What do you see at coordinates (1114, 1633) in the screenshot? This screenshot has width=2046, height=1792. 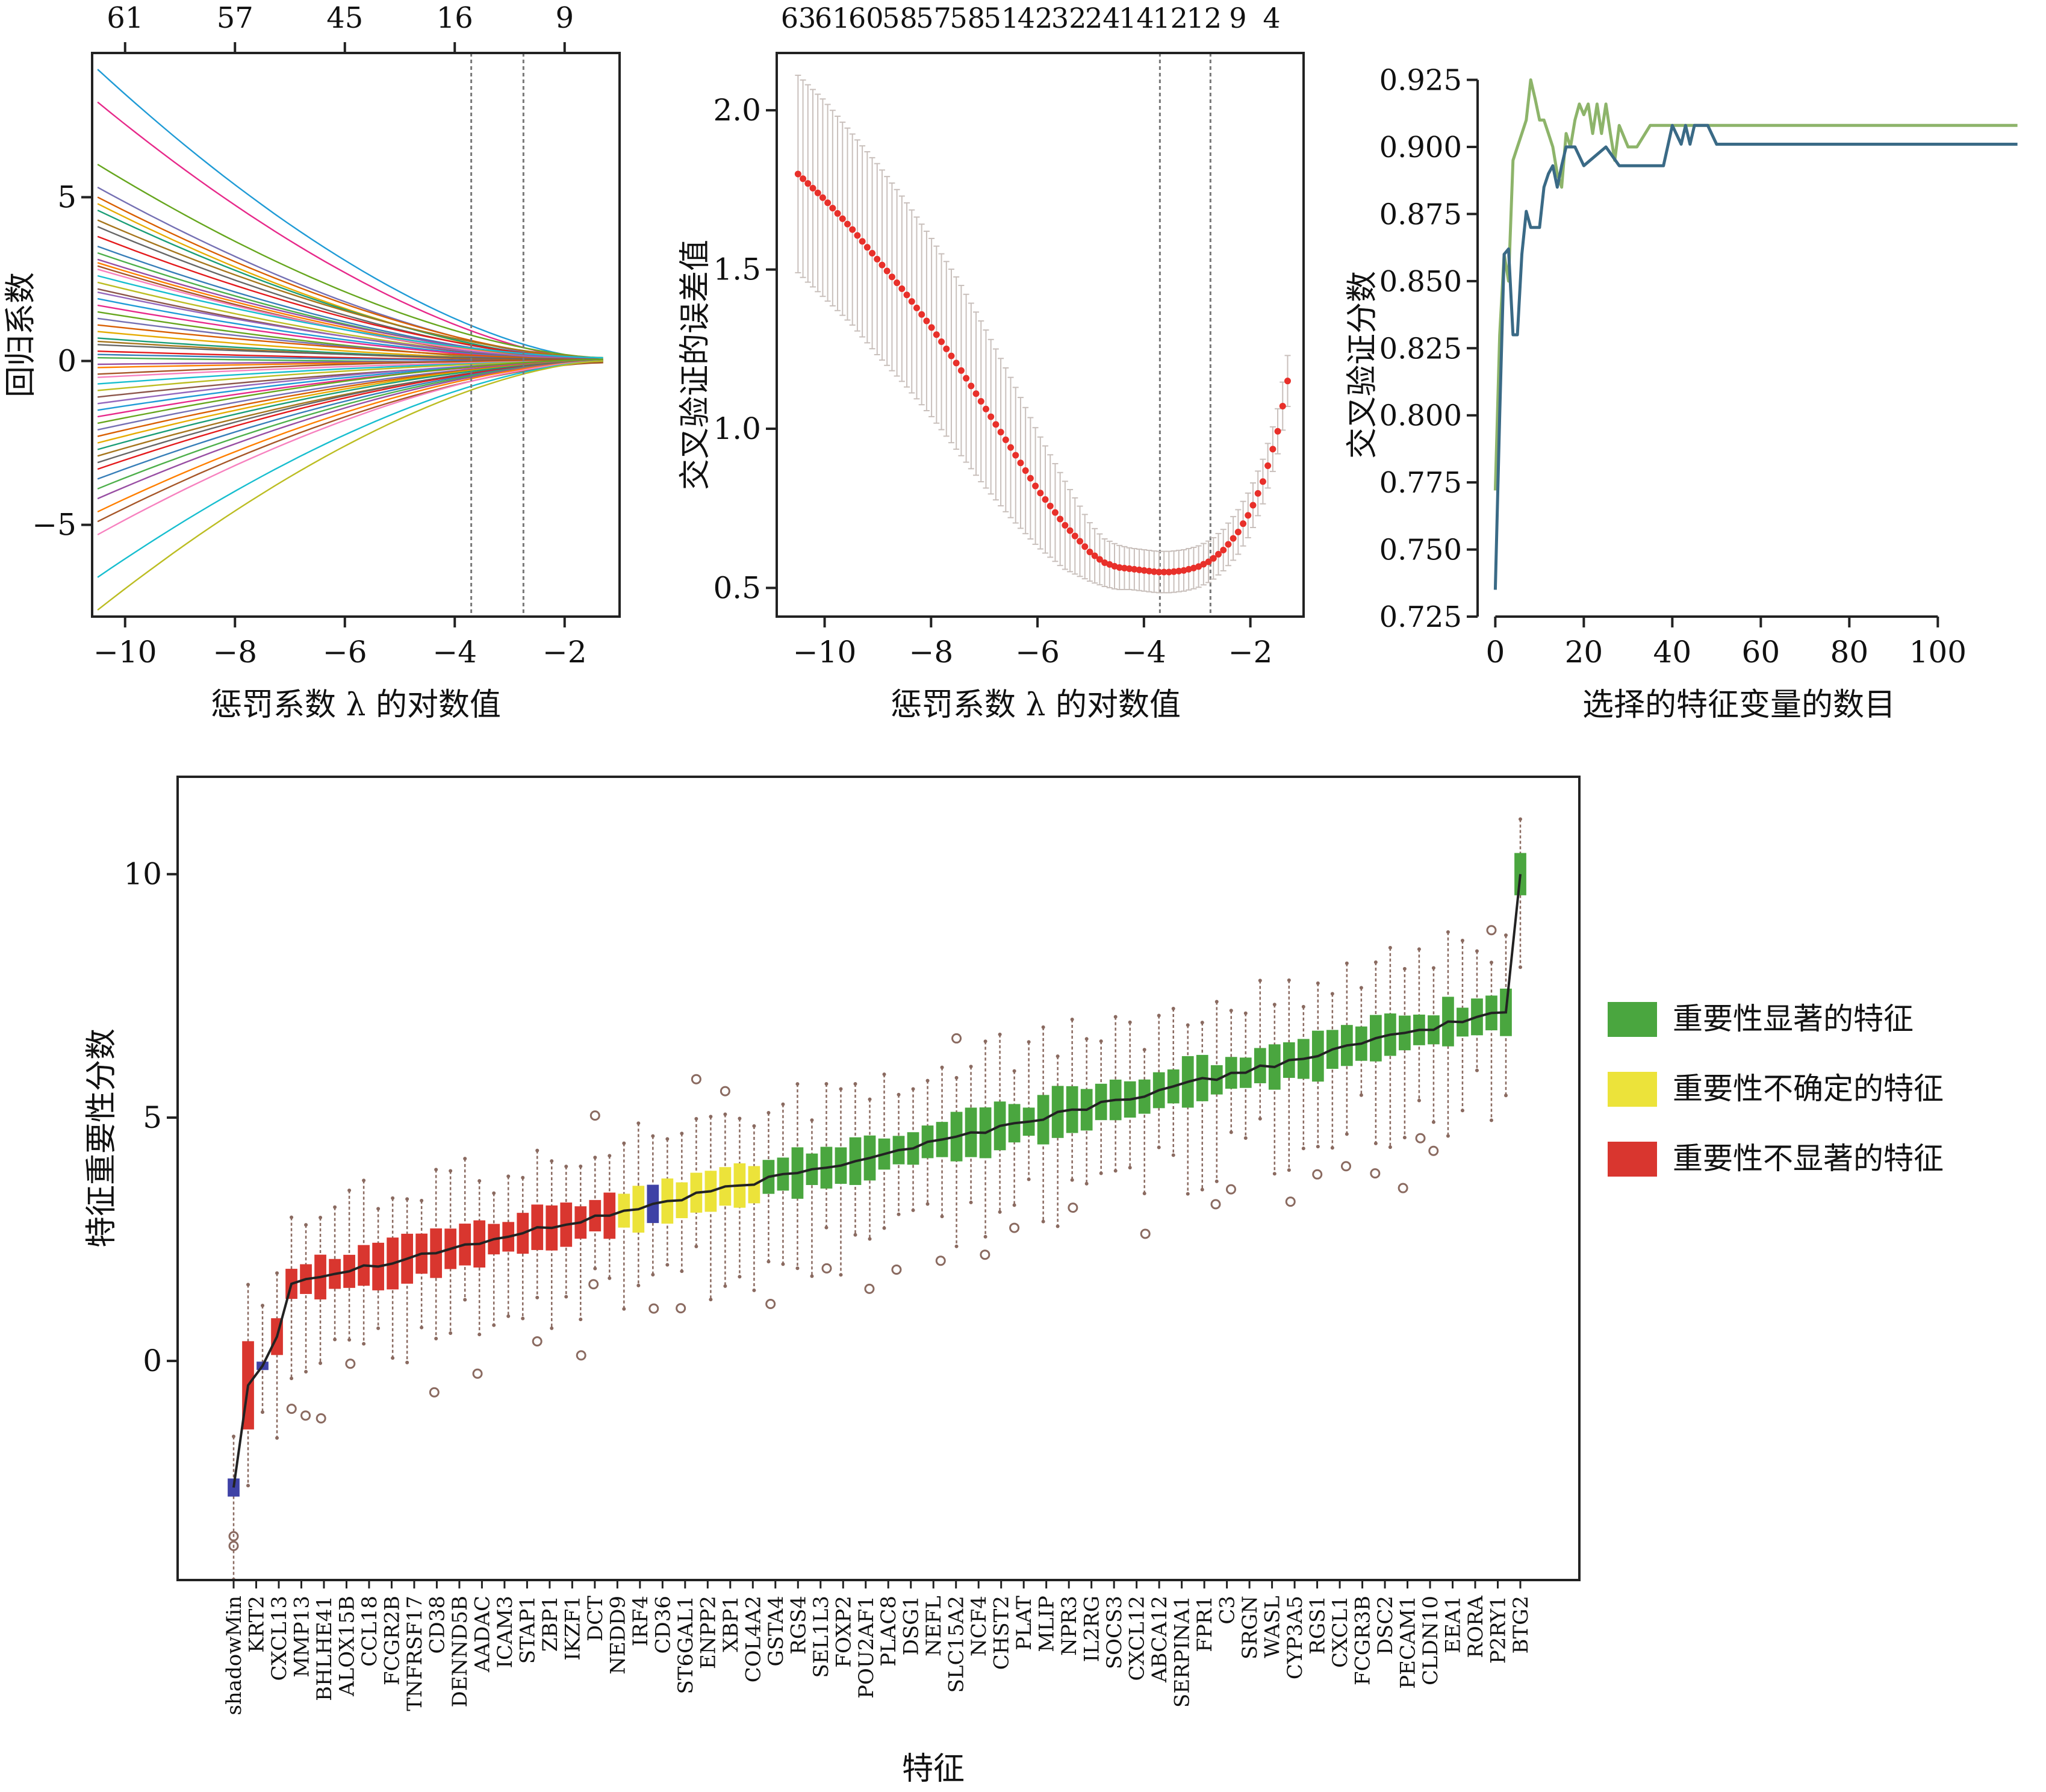 I see `feature-label: SOCS3` at bounding box center [1114, 1633].